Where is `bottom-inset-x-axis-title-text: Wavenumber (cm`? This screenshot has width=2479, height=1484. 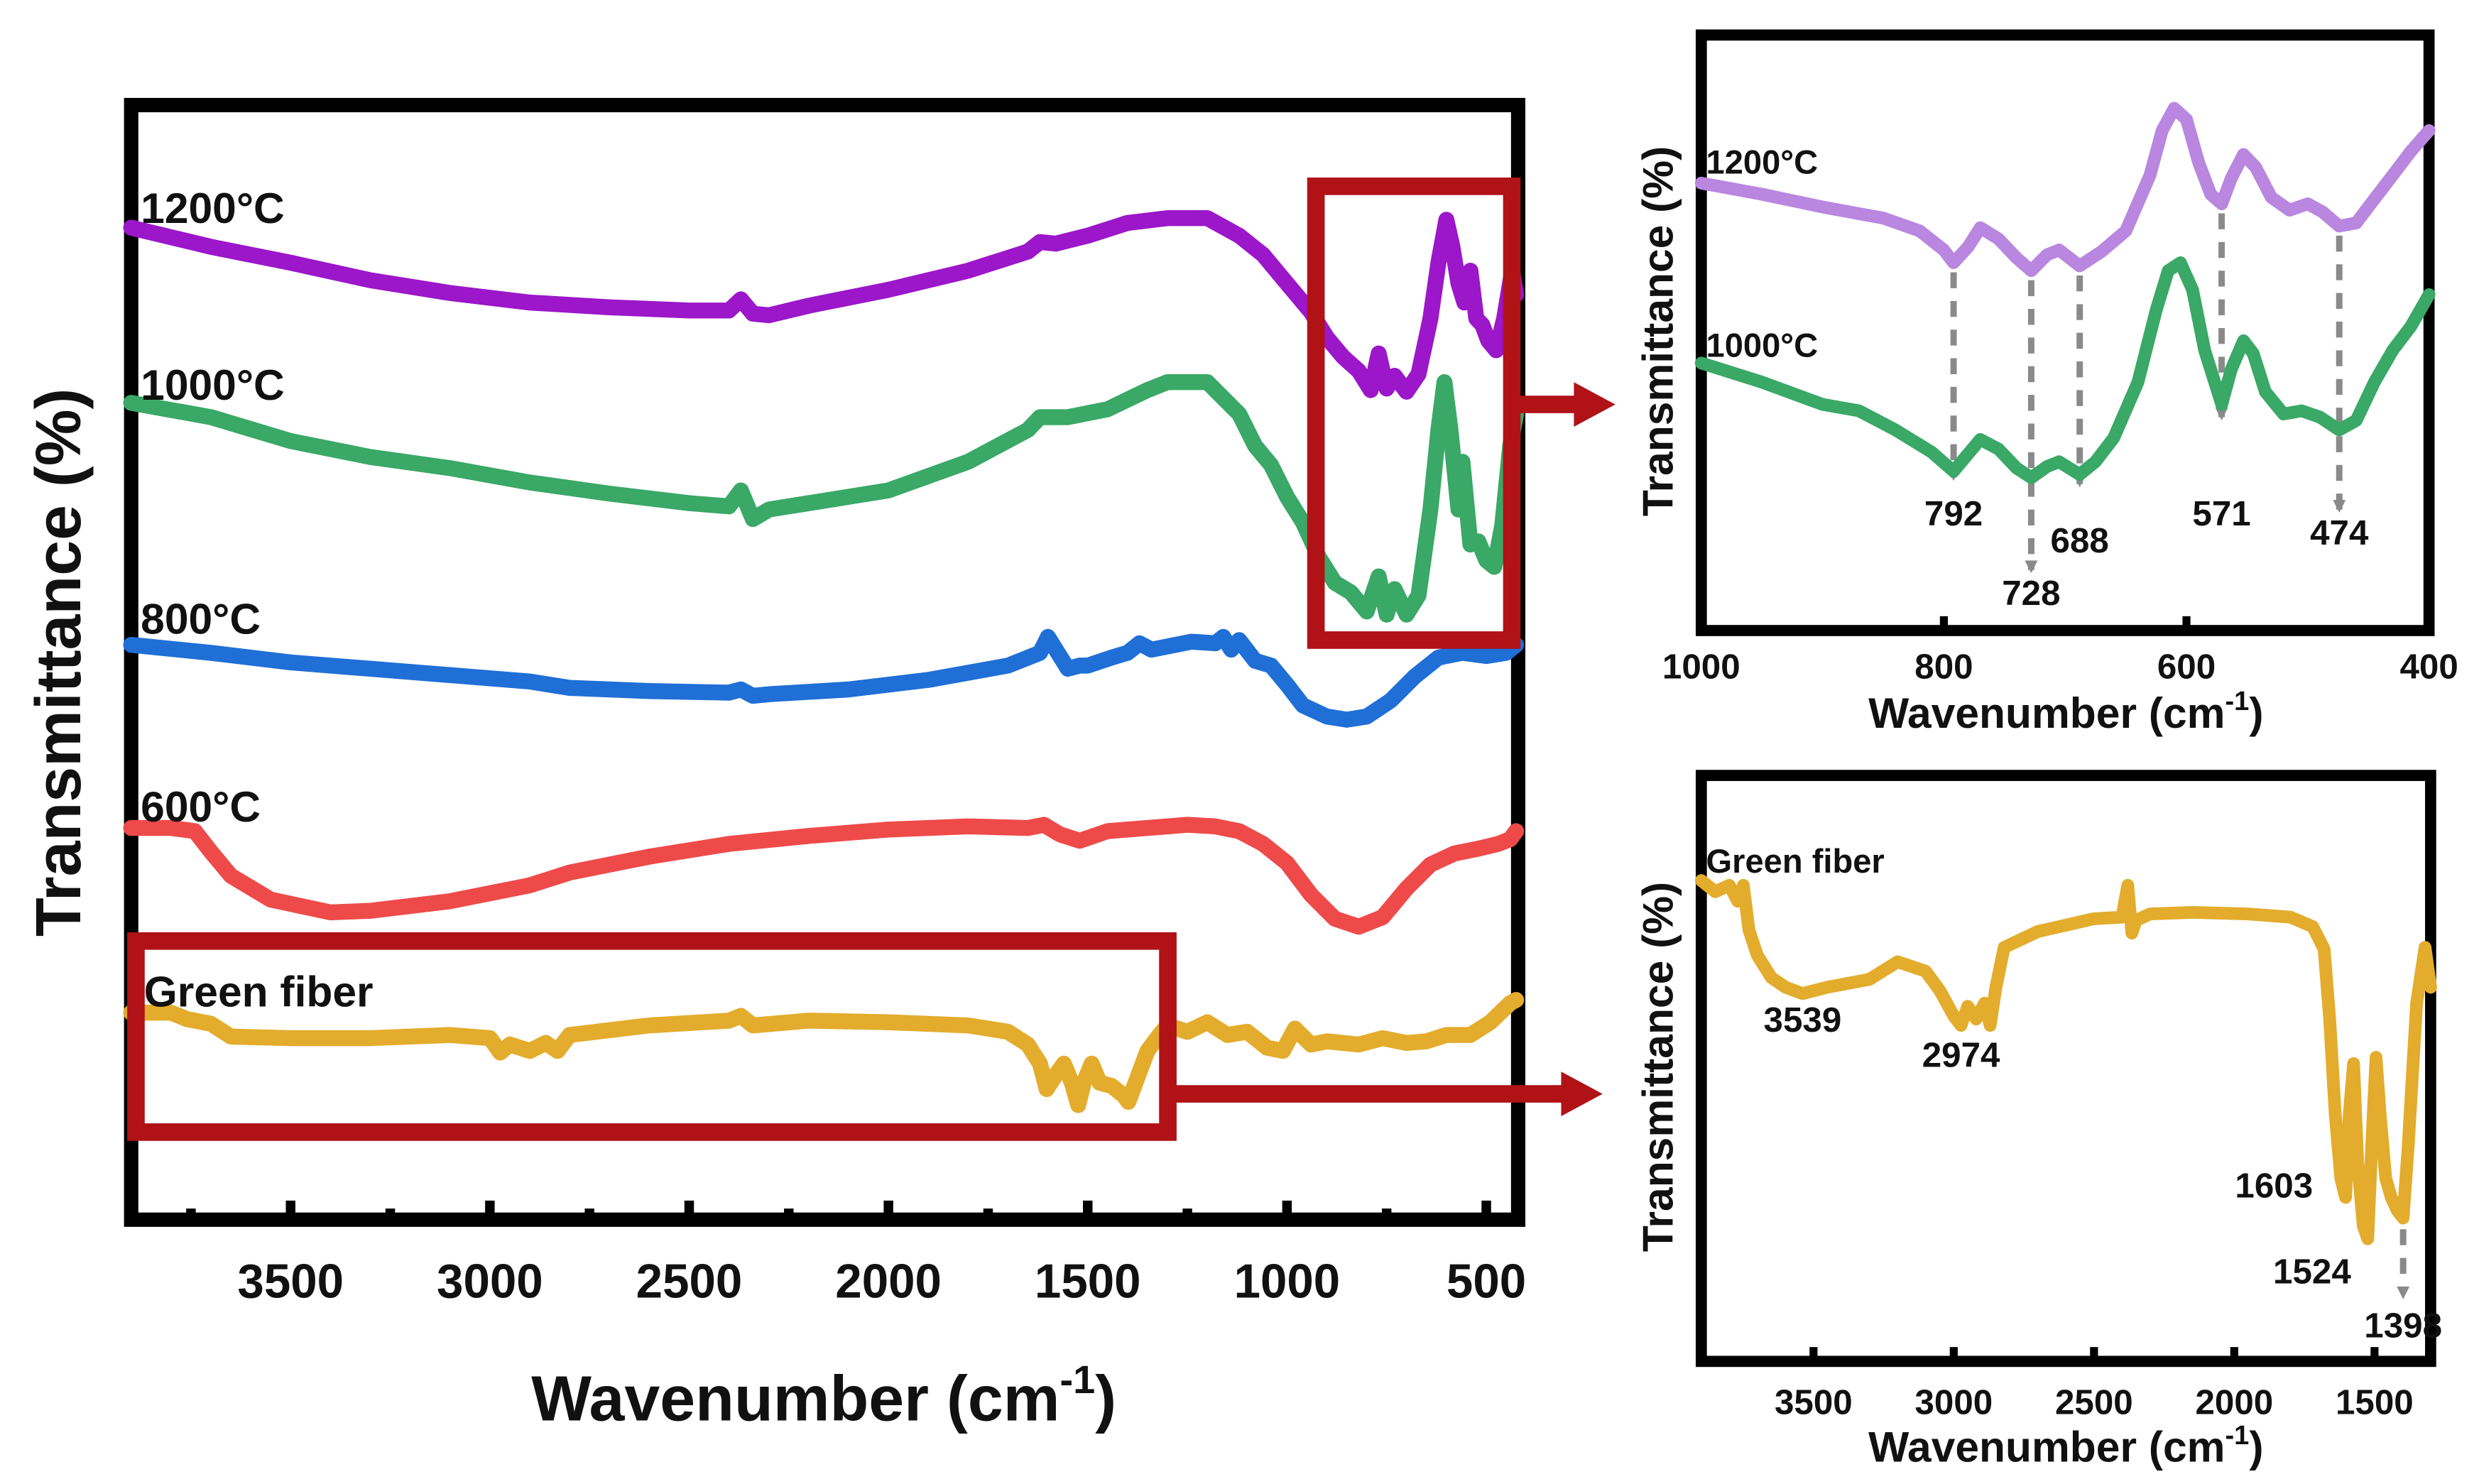 bottom-inset-x-axis-title-text: Wavenumber (cm is located at coordinates (2046, 1447).